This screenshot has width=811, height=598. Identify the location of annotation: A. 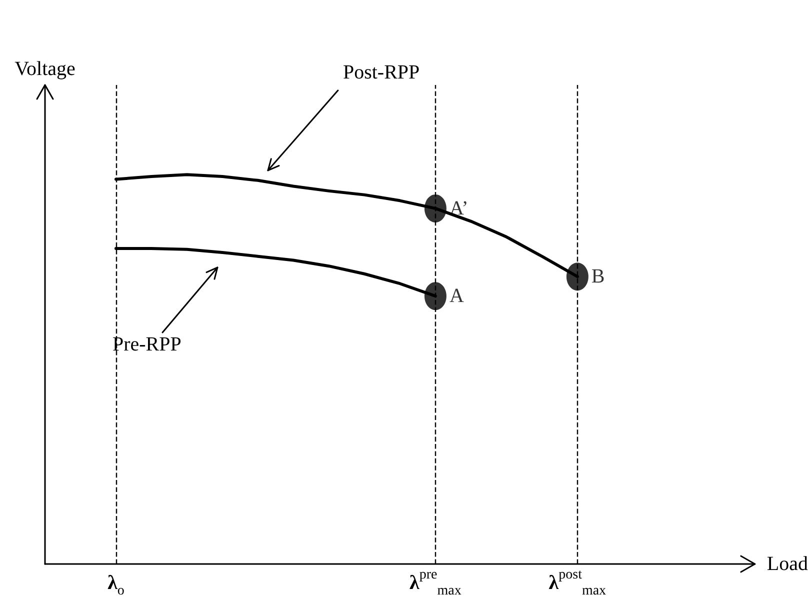
(456, 296).